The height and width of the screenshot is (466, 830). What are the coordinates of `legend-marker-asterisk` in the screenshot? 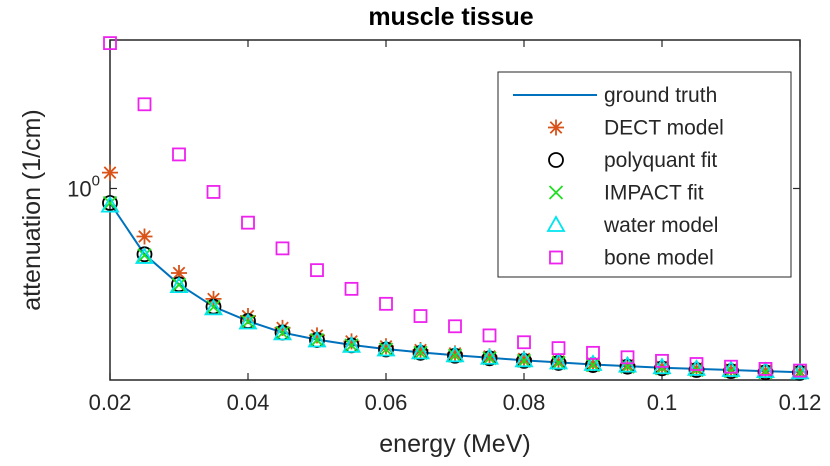 It's located at (556, 127).